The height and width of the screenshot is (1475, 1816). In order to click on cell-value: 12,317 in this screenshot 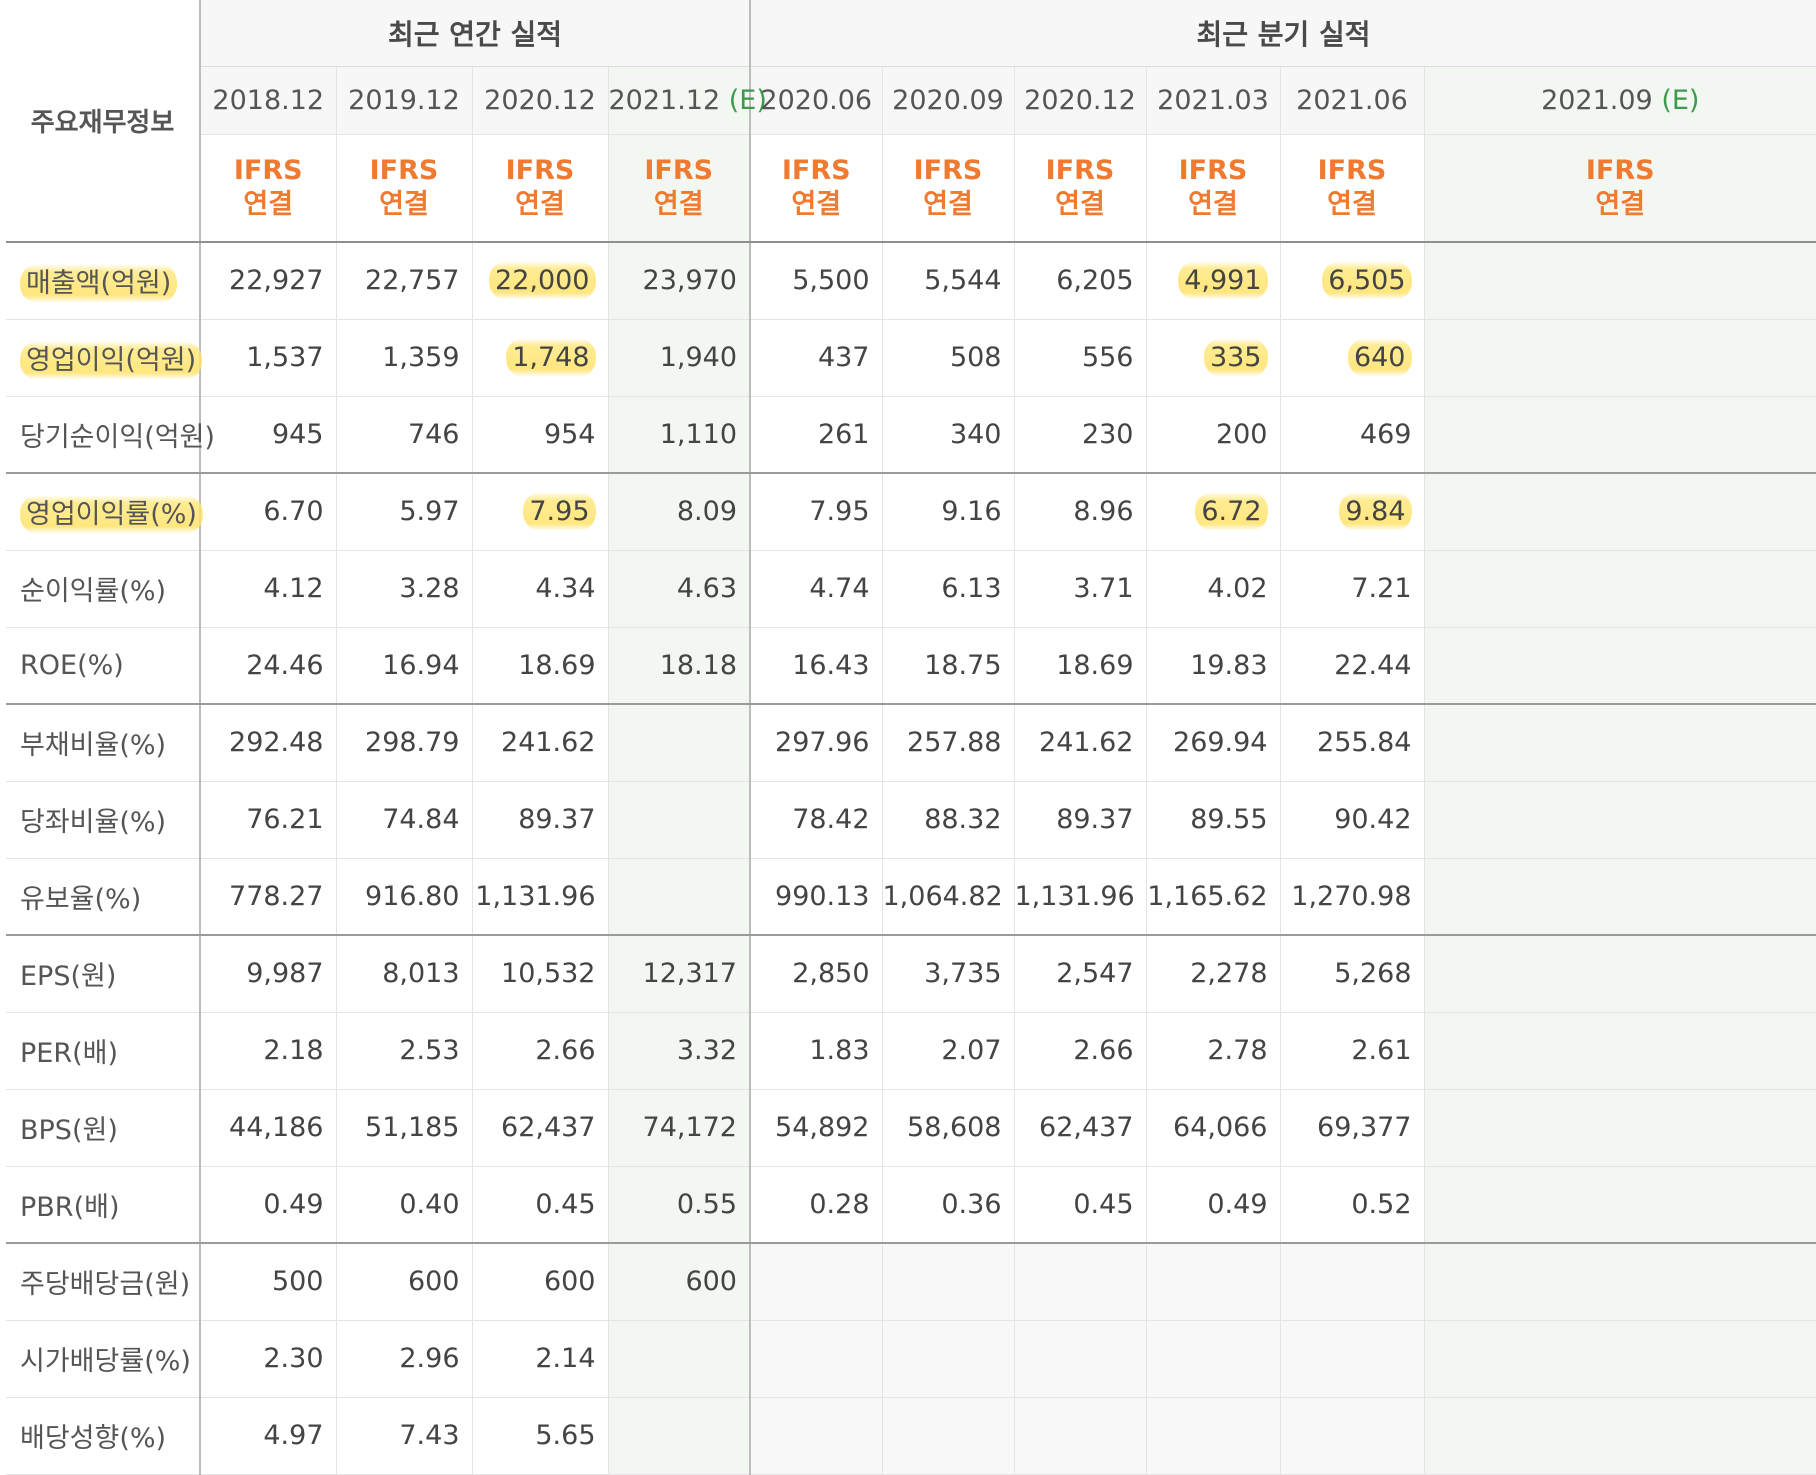, I will do `click(690, 973)`.